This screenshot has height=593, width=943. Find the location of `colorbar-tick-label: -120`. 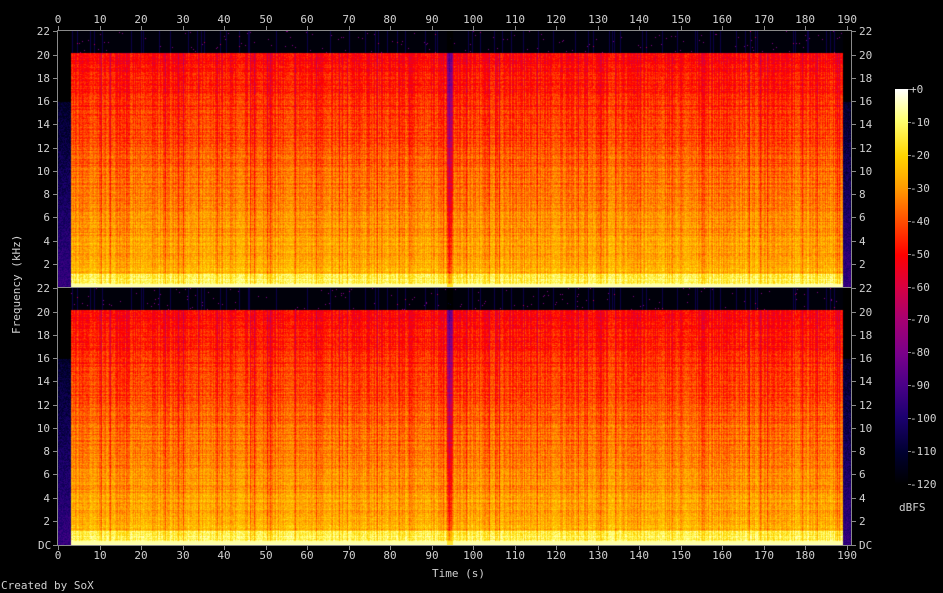

colorbar-tick-label: -120 is located at coordinates (923, 484).